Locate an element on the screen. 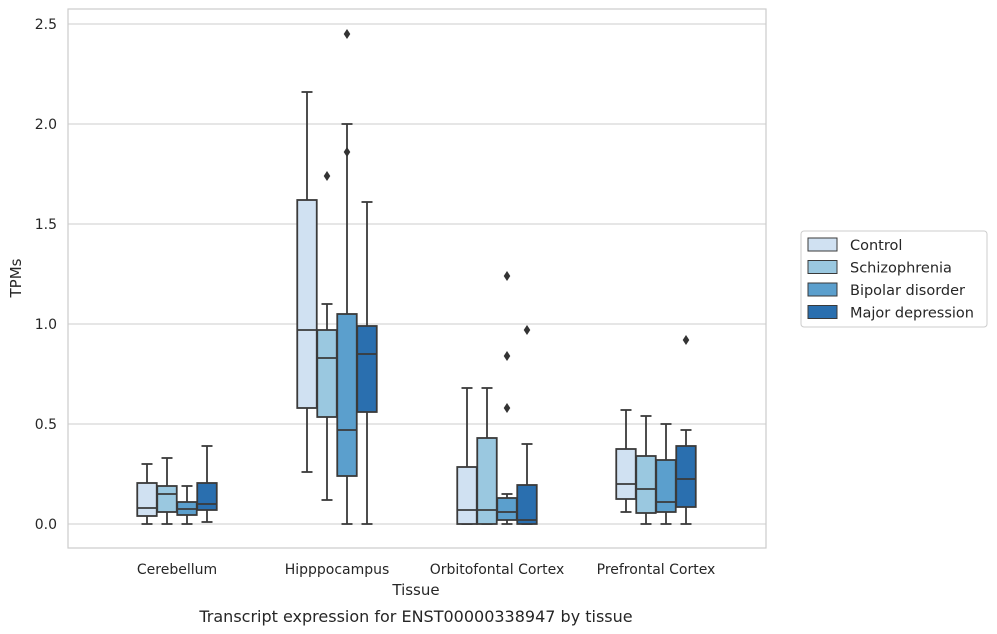 Image resolution: width=997 pixels, height=634 pixels. legend-frame is located at coordinates (894, 279).